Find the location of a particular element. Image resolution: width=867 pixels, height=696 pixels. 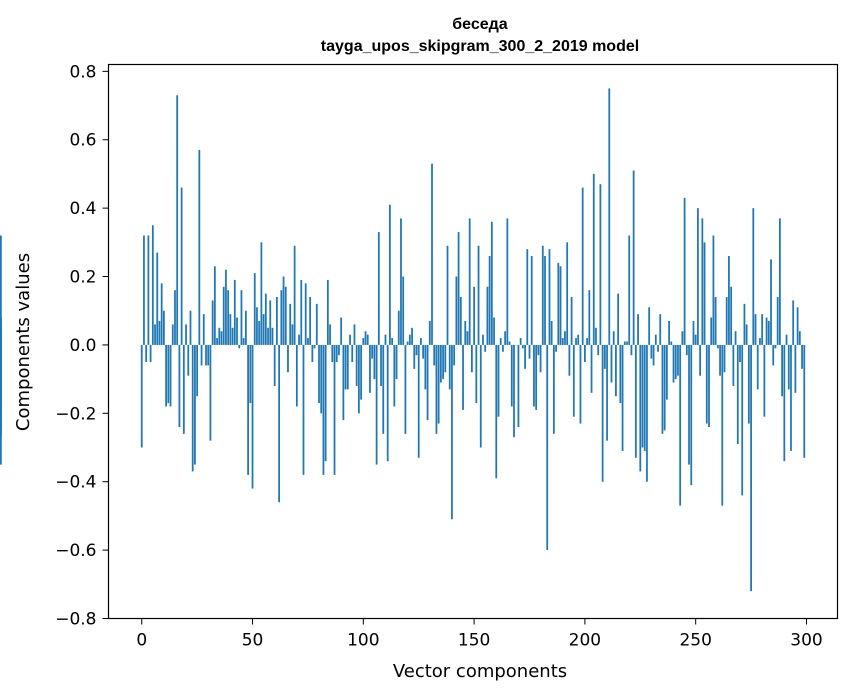

x-tick-label: 0 is located at coordinates (141, 641).